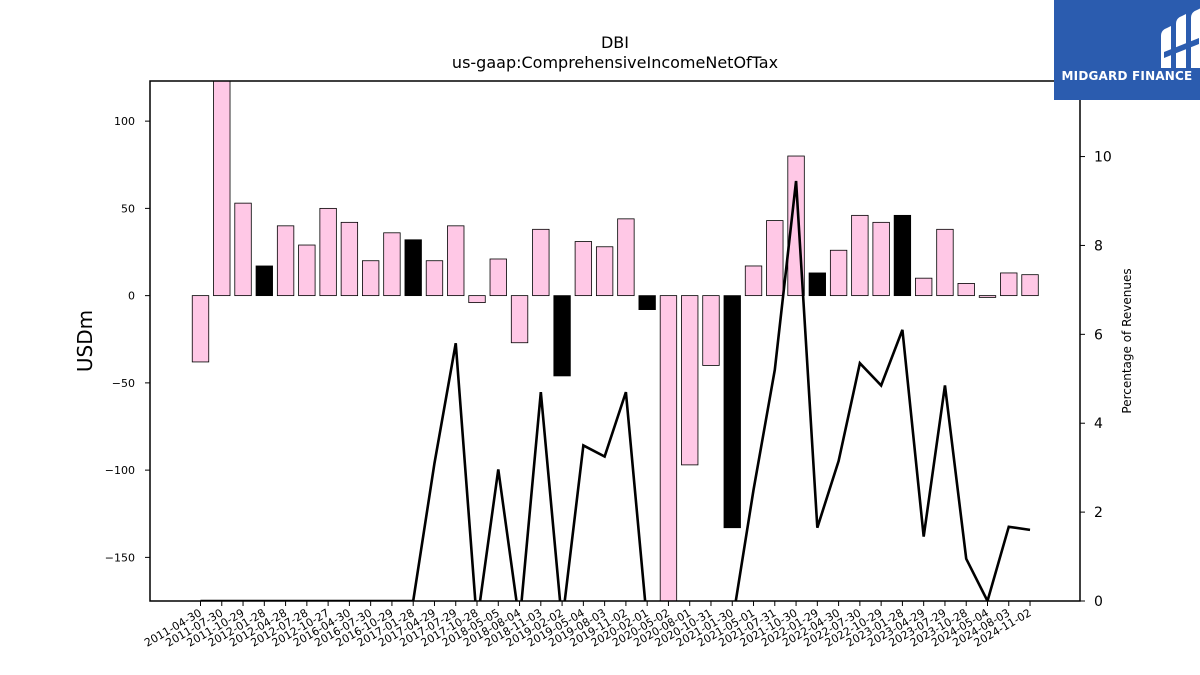 This screenshot has width=1200, height=675. Describe the element at coordinates (1098, 246) in the screenshot. I see `y2-tick-label: 8` at that location.